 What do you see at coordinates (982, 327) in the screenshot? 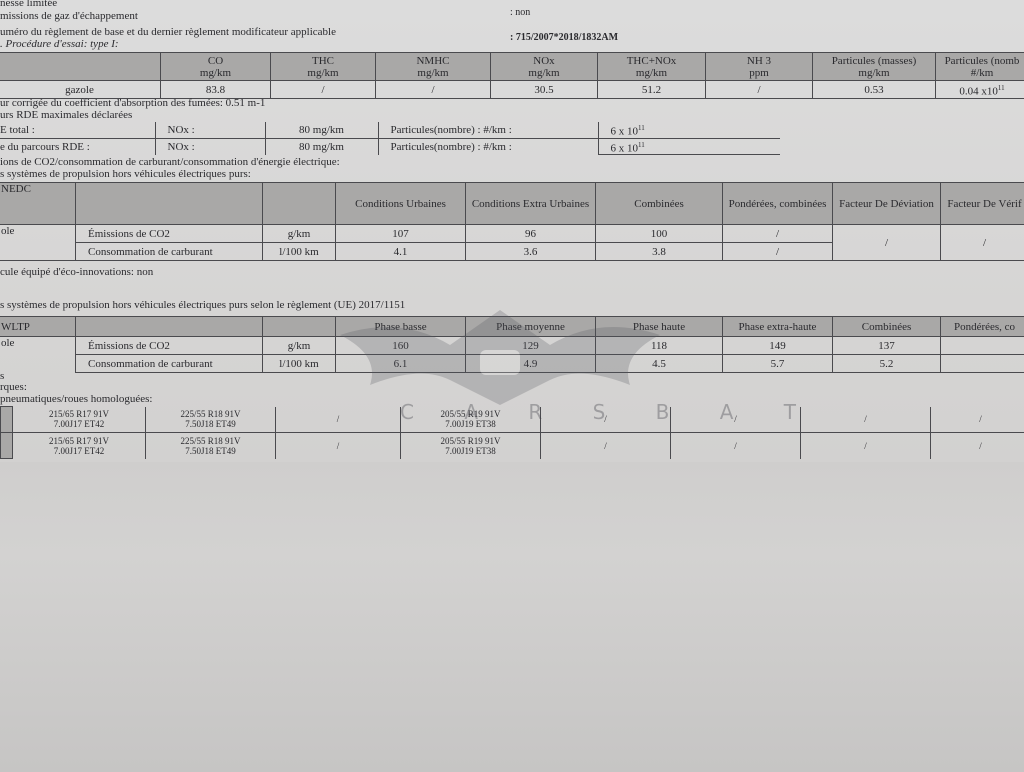
I see `table-cell: Pondérées, co` at bounding box center [982, 327].